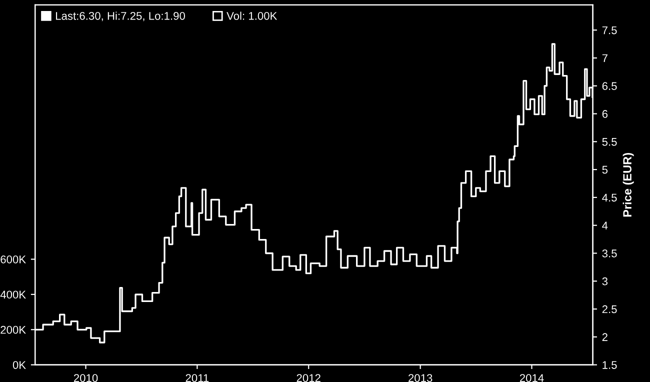 This screenshot has width=650, height=382. Describe the element at coordinates (121, 17) in the screenshot. I see `legend-label: Last:6.30, Hi:7.25, Lo:1.90` at that location.